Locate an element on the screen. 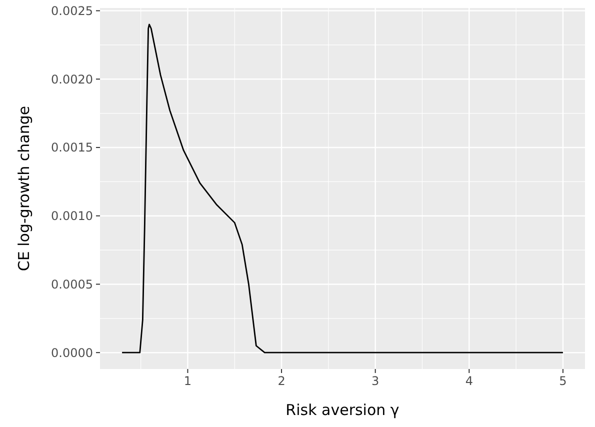  x-tick-label: 4 is located at coordinates (469, 381).